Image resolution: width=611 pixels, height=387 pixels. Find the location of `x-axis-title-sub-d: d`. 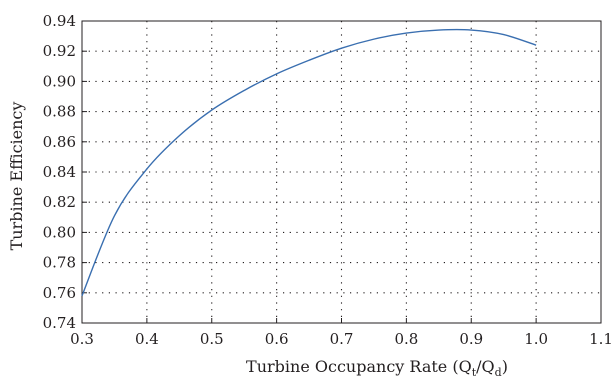

x-axis-title-sub-d: d is located at coordinates (498, 372).